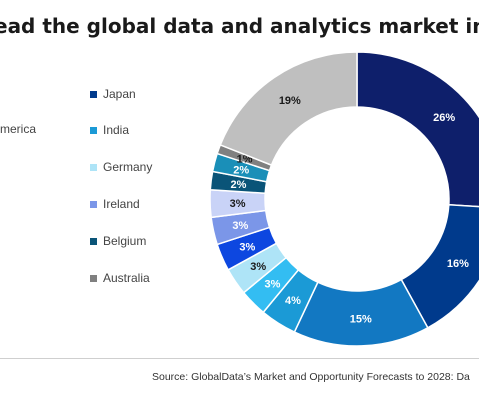  Describe the element at coordinates (458, 264) in the screenshot. I see `slice-label: 16%` at that location.